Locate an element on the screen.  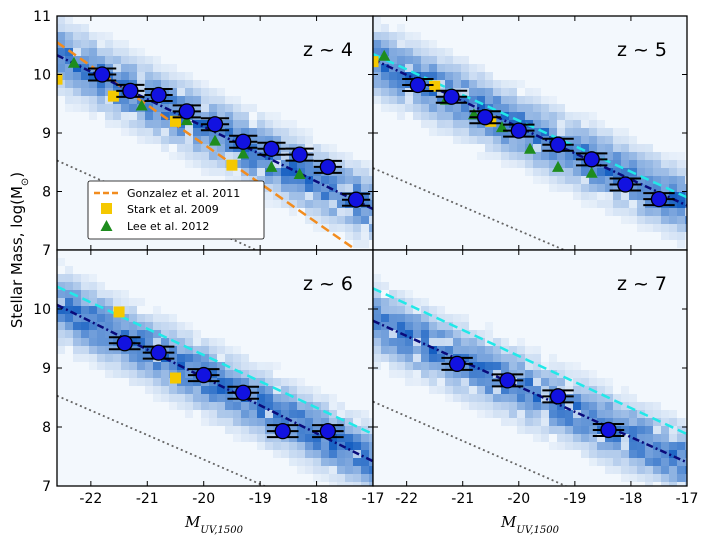
panel-redshift-label: z ~ 7 is located at coordinates (642, 284).